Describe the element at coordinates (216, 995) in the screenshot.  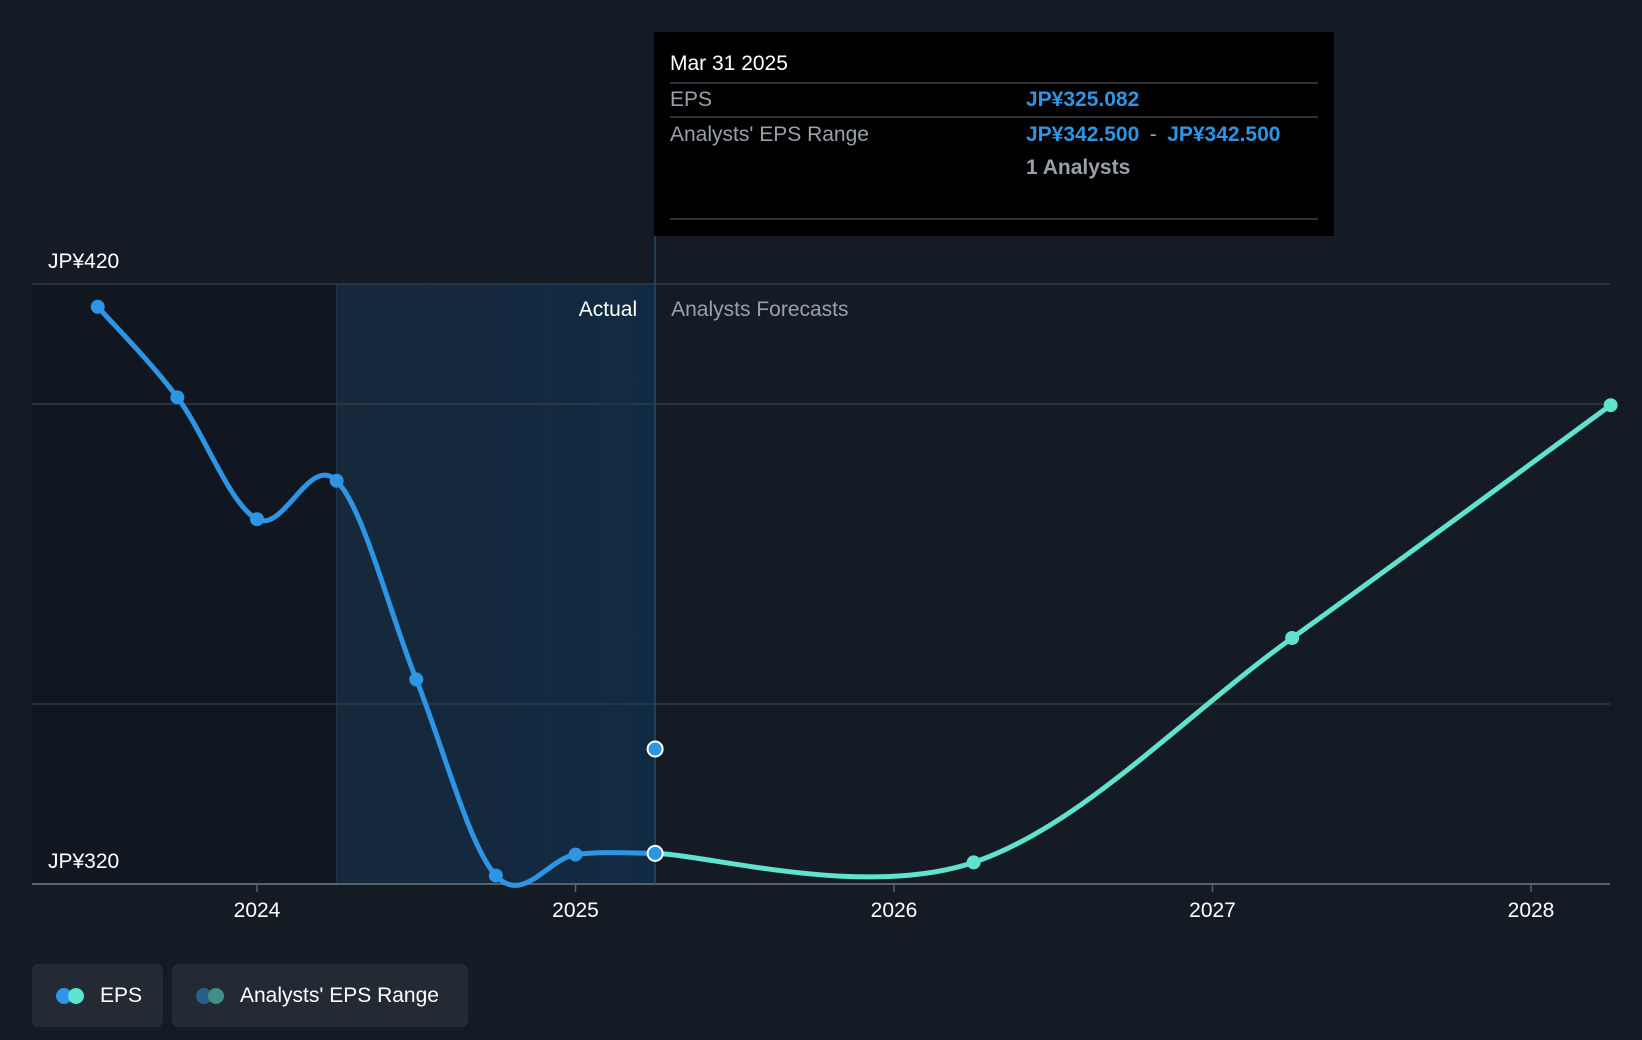
I see `legend-range-dot-forecast` at that location.